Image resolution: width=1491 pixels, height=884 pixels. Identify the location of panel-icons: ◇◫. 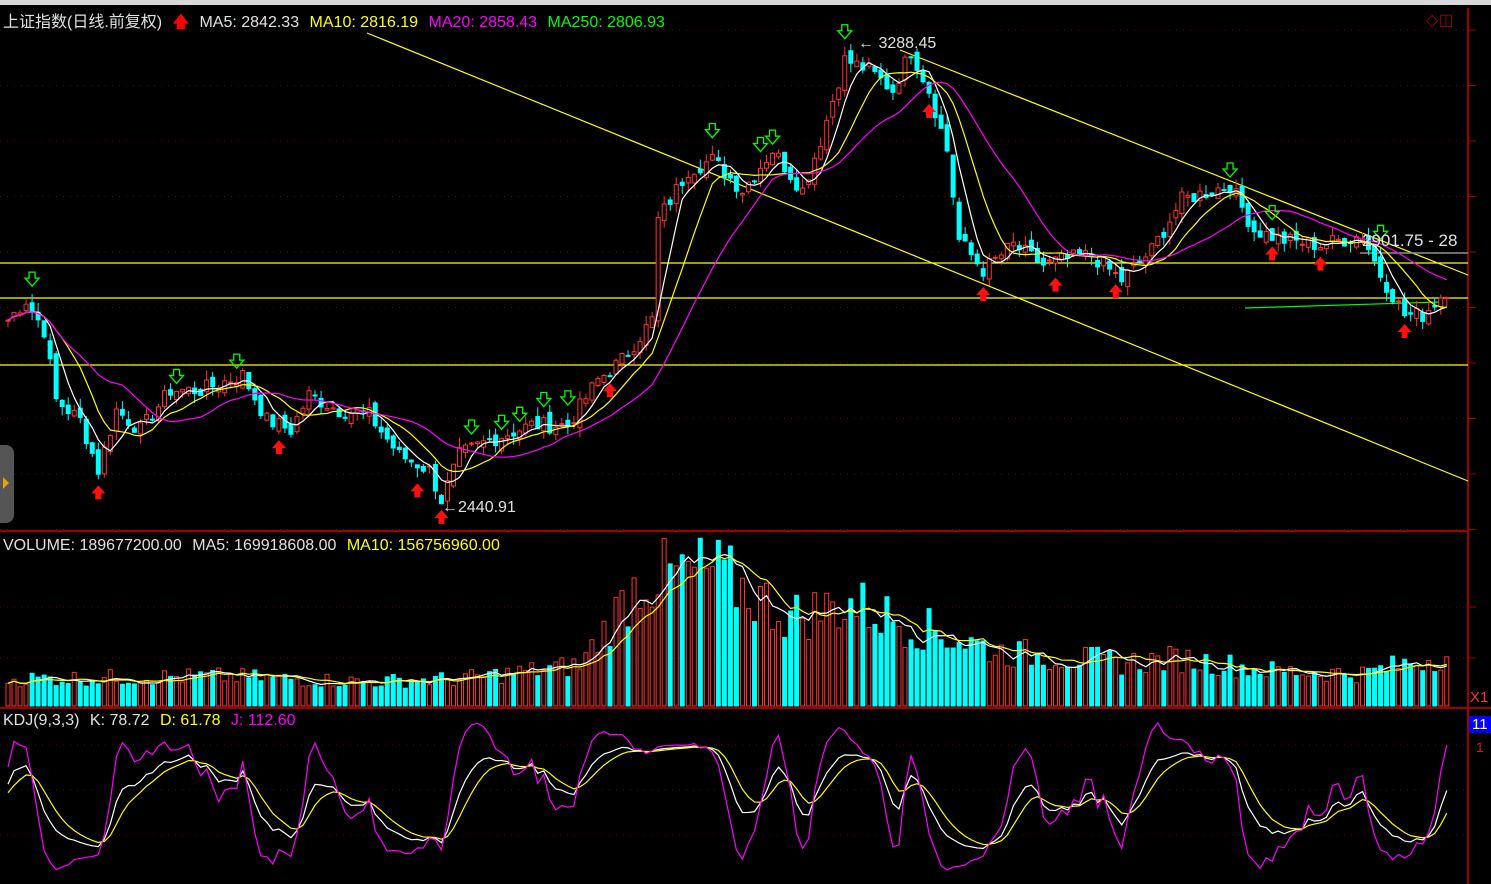
(1439, 20).